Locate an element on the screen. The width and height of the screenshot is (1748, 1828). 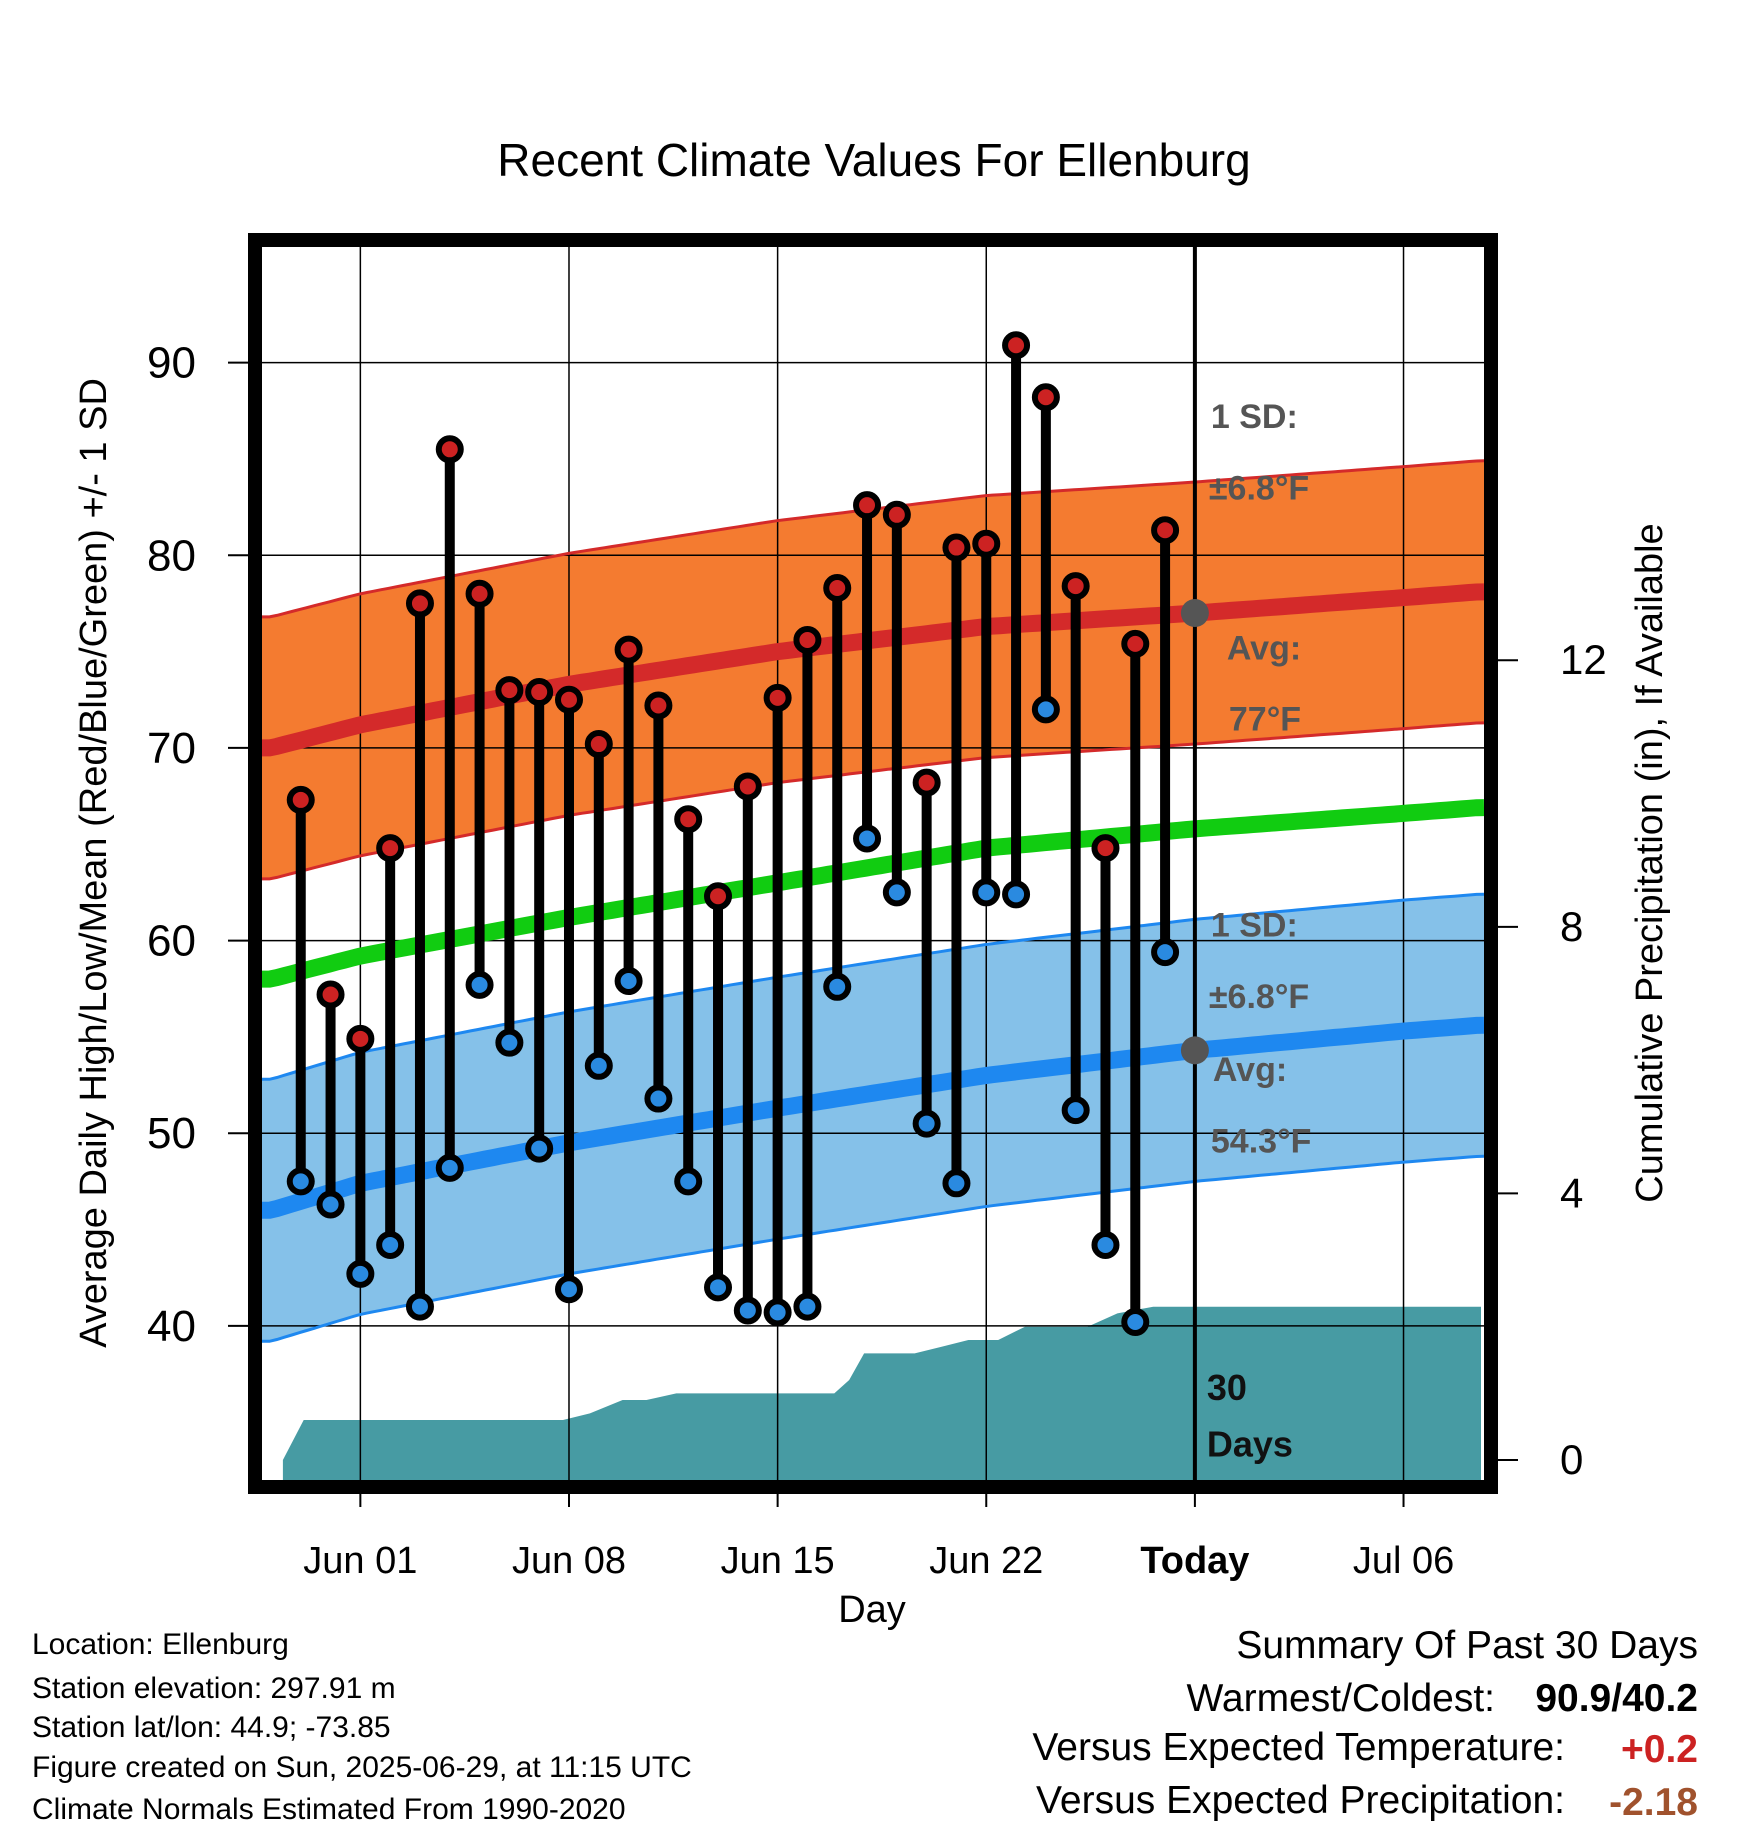
chart-title: Recent Climate Values For Ellenburg is located at coordinates (873, 160).